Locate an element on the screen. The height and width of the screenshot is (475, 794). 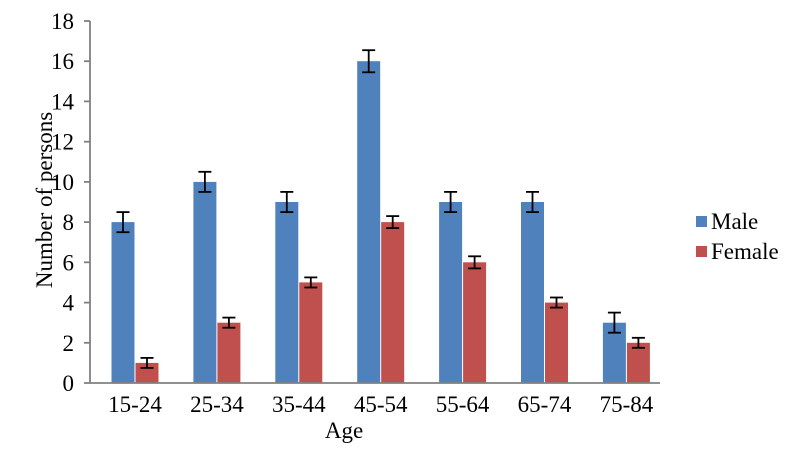
x-category-label-25-34: 25-34 is located at coordinates (217, 404).